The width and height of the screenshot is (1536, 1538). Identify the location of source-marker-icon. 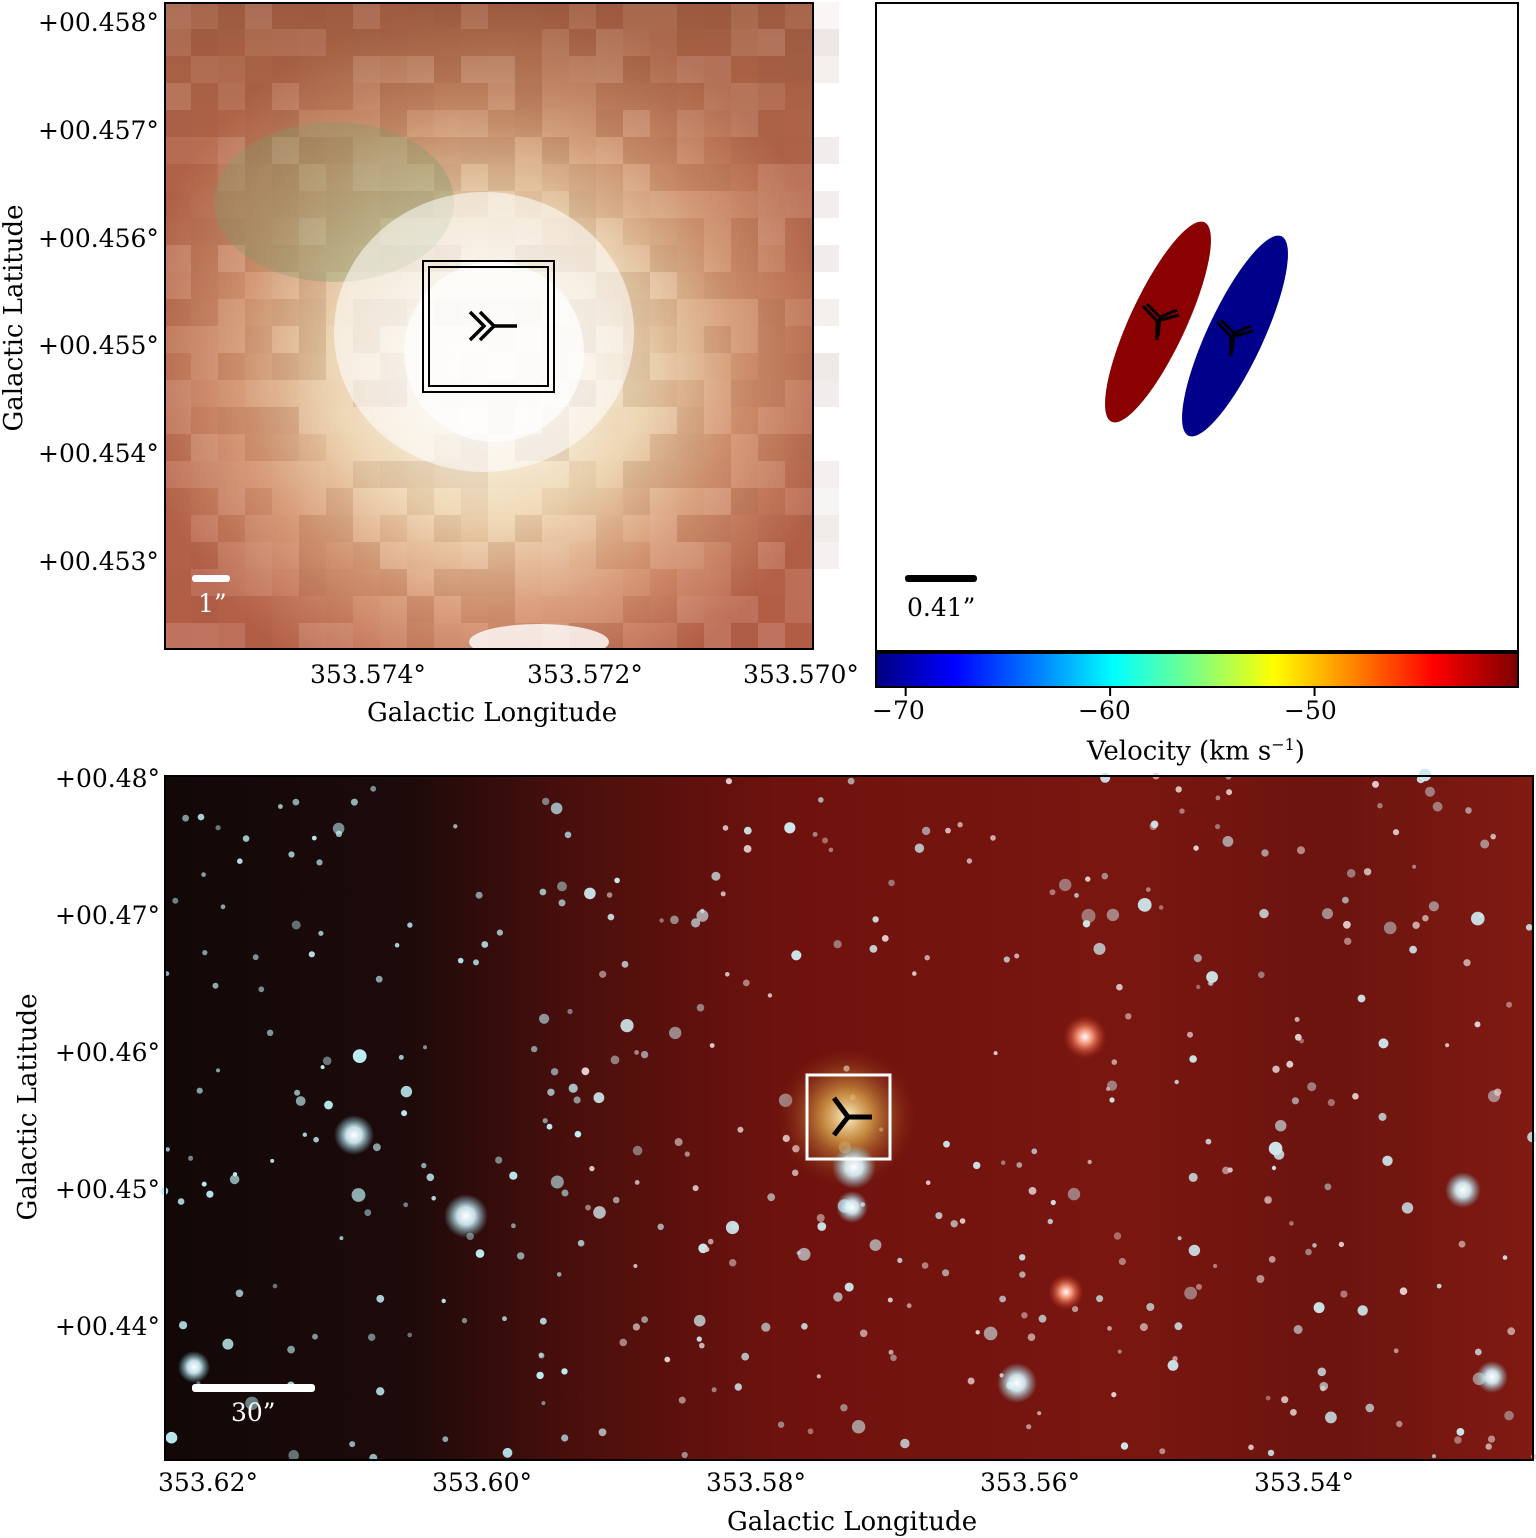
(1234, 337).